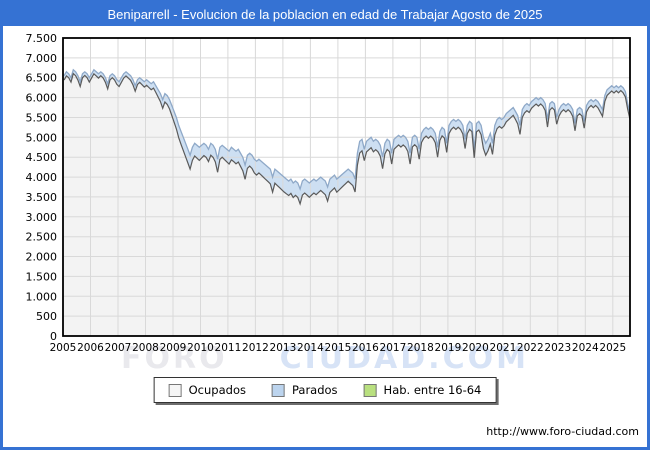 This screenshot has height=450, width=650. Describe the element at coordinates (42, 58) in the screenshot. I see `svg-text: 7.000` at that location.